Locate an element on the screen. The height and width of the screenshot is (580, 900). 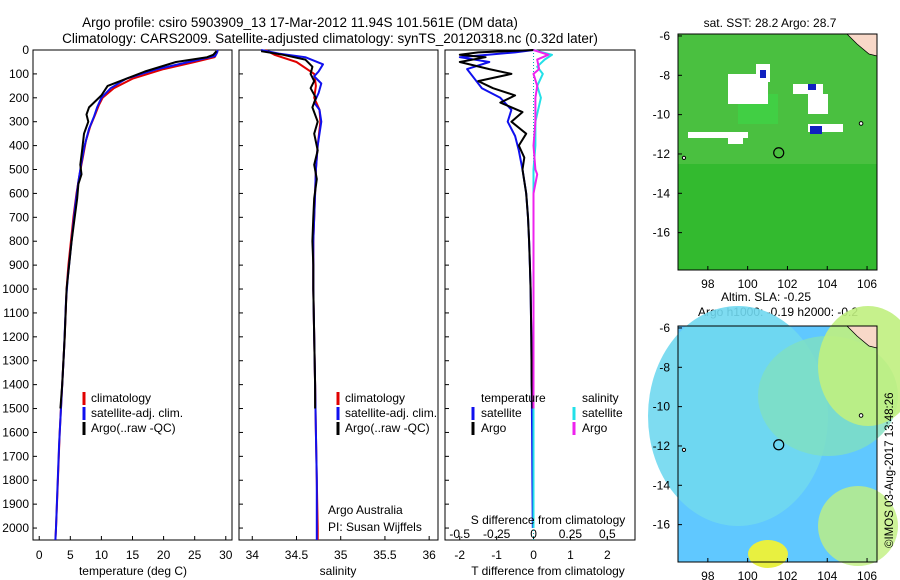
legend-label-t-argo: Argo is located at coordinates (494, 428).